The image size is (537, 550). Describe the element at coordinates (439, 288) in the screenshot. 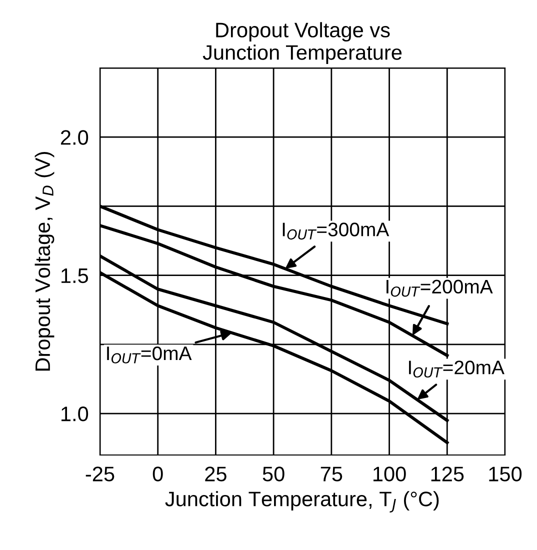

I see `annotation: I$_{OUT}$=200mA` at that location.